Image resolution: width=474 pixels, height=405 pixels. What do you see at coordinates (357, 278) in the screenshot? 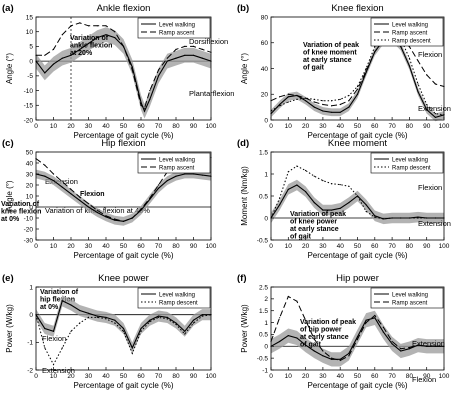
I see `chart-title: Hip power` at bounding box center [357, 278].